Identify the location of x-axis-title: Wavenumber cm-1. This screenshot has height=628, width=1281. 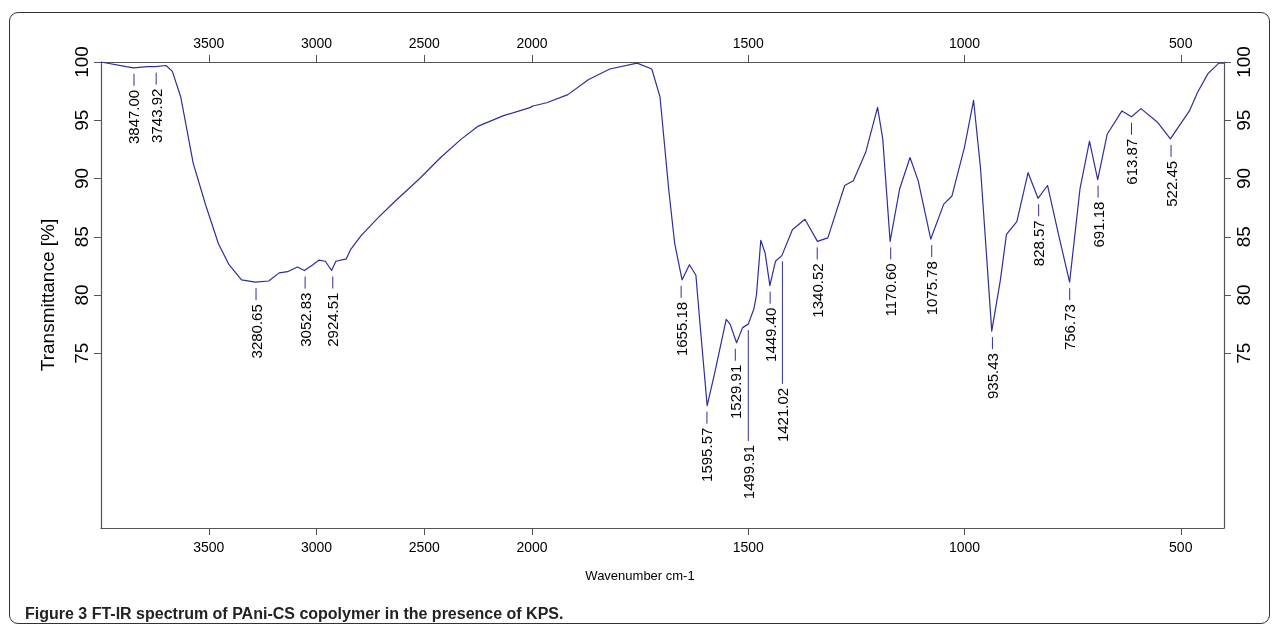
(640, 575).